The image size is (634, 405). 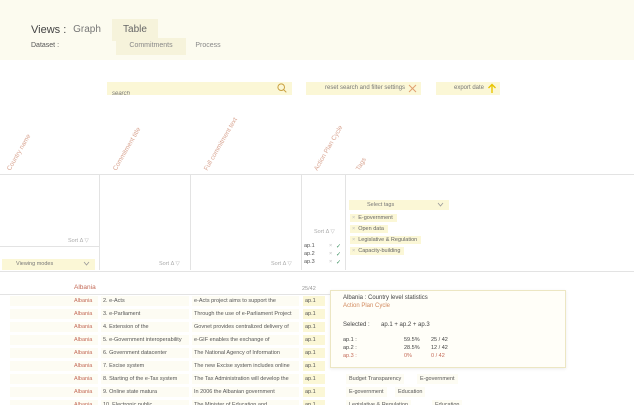 I want to click on search-box, so click(x=199, y=91).